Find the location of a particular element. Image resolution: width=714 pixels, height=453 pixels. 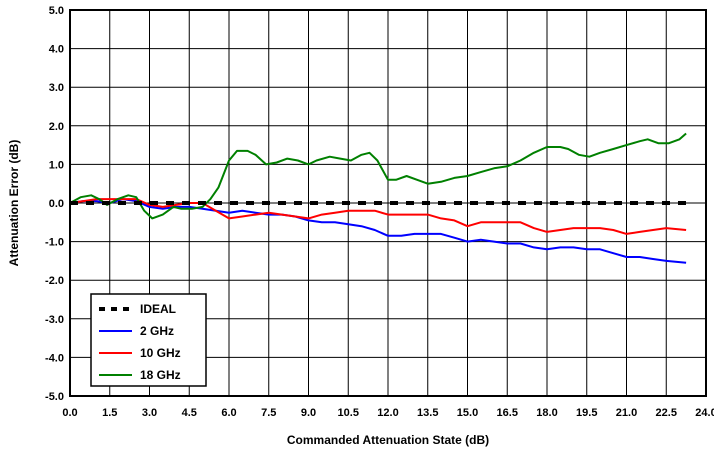

y-tick-label: 1.0 is located at coordinates (56, 165).